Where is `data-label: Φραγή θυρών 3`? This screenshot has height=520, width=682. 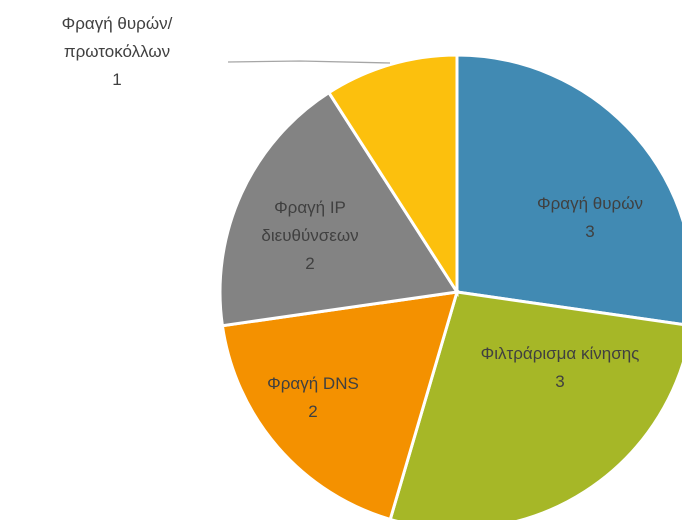
data-label: Φραγή θυρών 3 is located at coordinates (590, 218).